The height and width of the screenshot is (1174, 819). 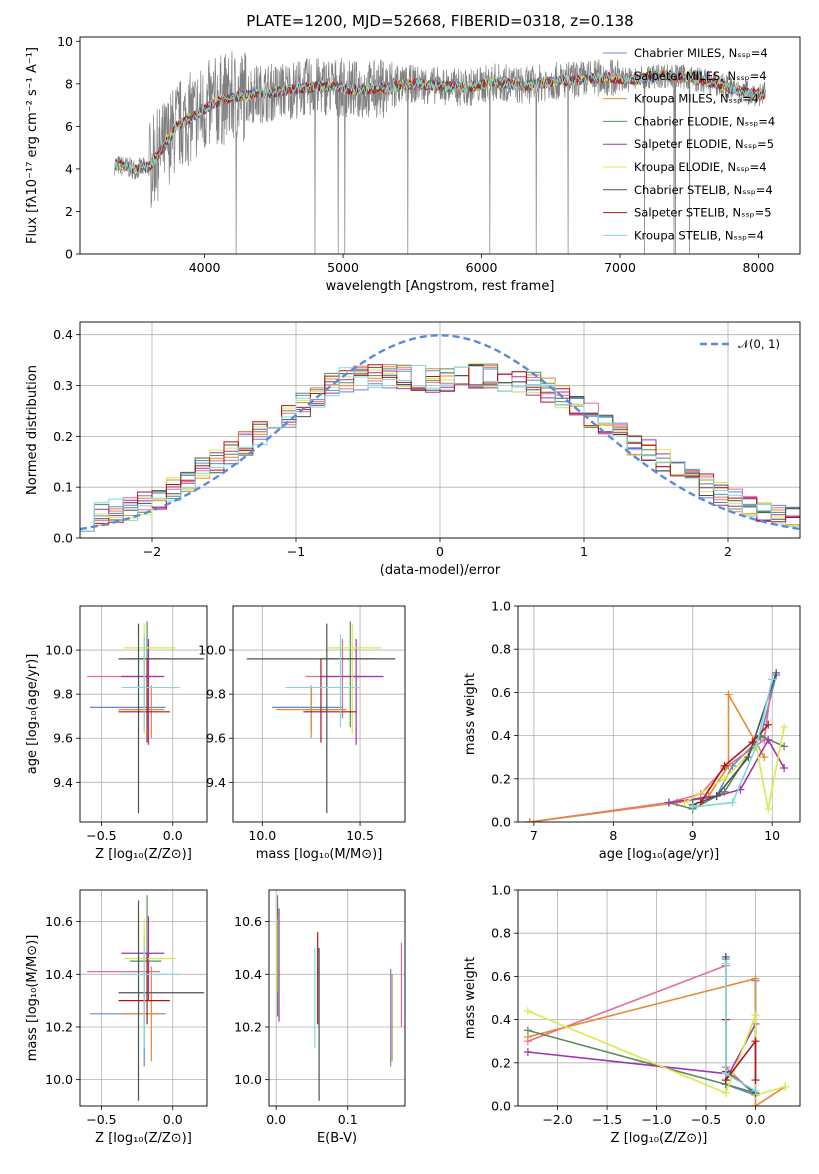 I want to click on x-tick-label: 8, so click(x=613, y=835).